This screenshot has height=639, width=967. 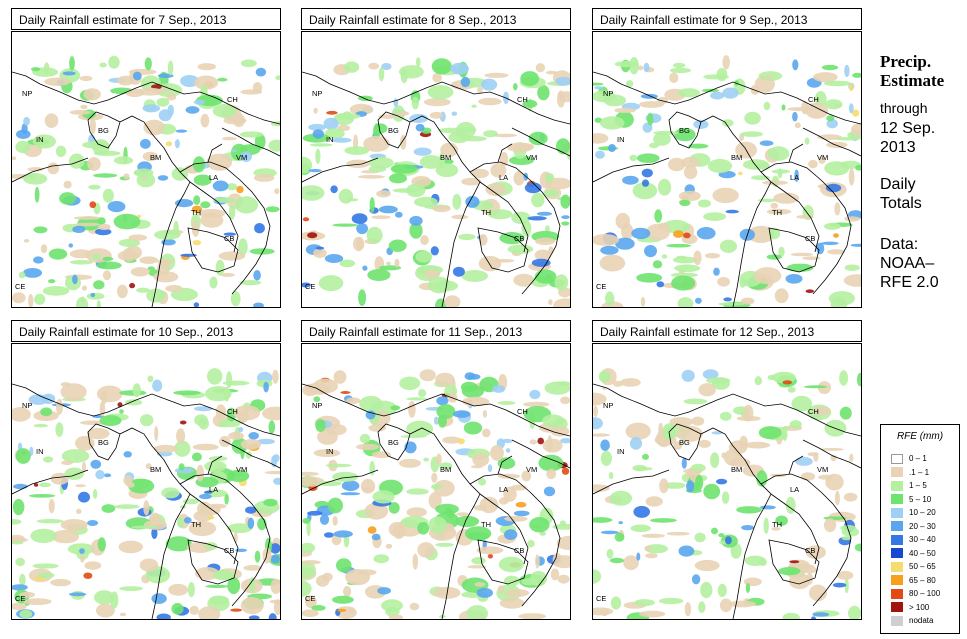 I want to click on end-date: 12 Sep. 2013, so click(x=907, y=138).